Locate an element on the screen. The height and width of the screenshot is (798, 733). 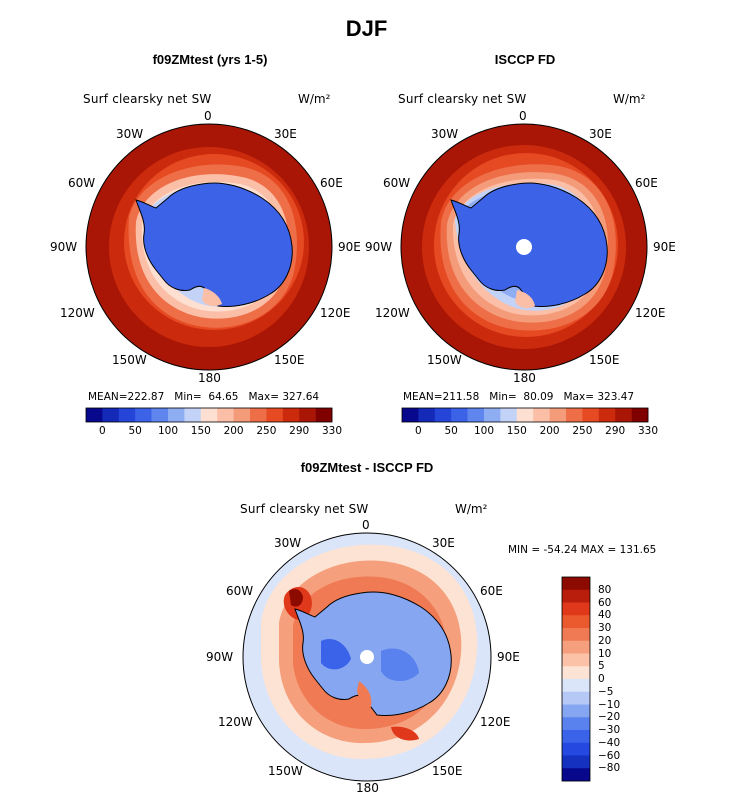
colorbar-ticks-obs: 0 50 100 150 200 250 290 330 is located at coordinates (530, 433).